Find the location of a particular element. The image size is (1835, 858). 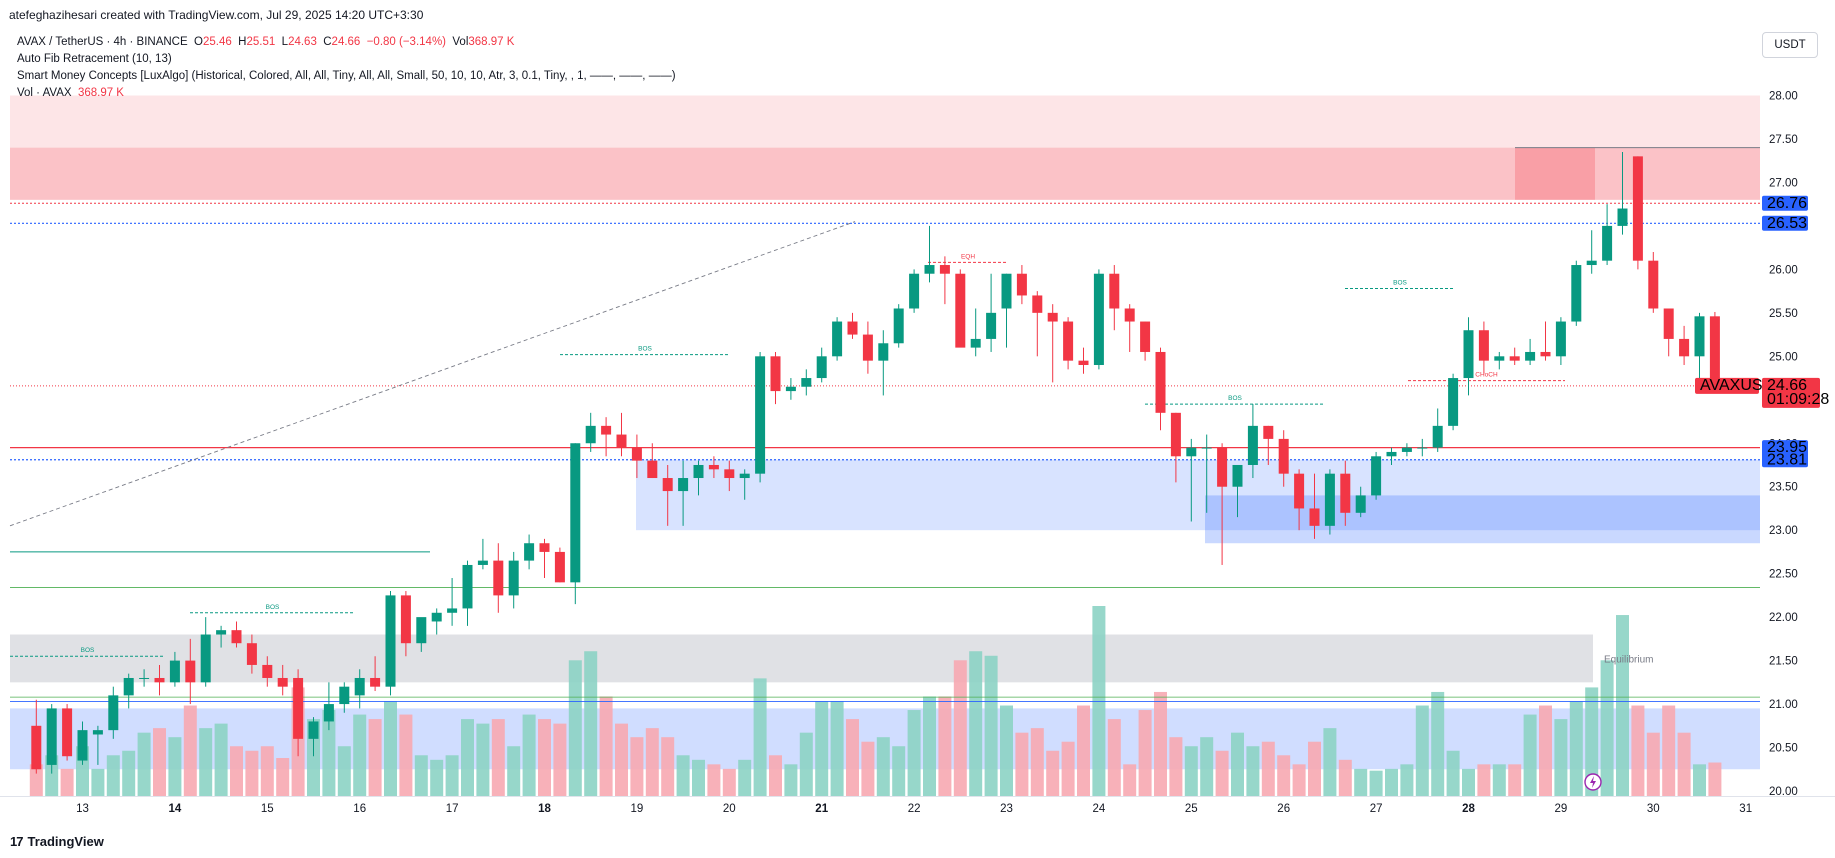

price-tag-2395-text: 23.95 is located at coordinates (1787, 447).